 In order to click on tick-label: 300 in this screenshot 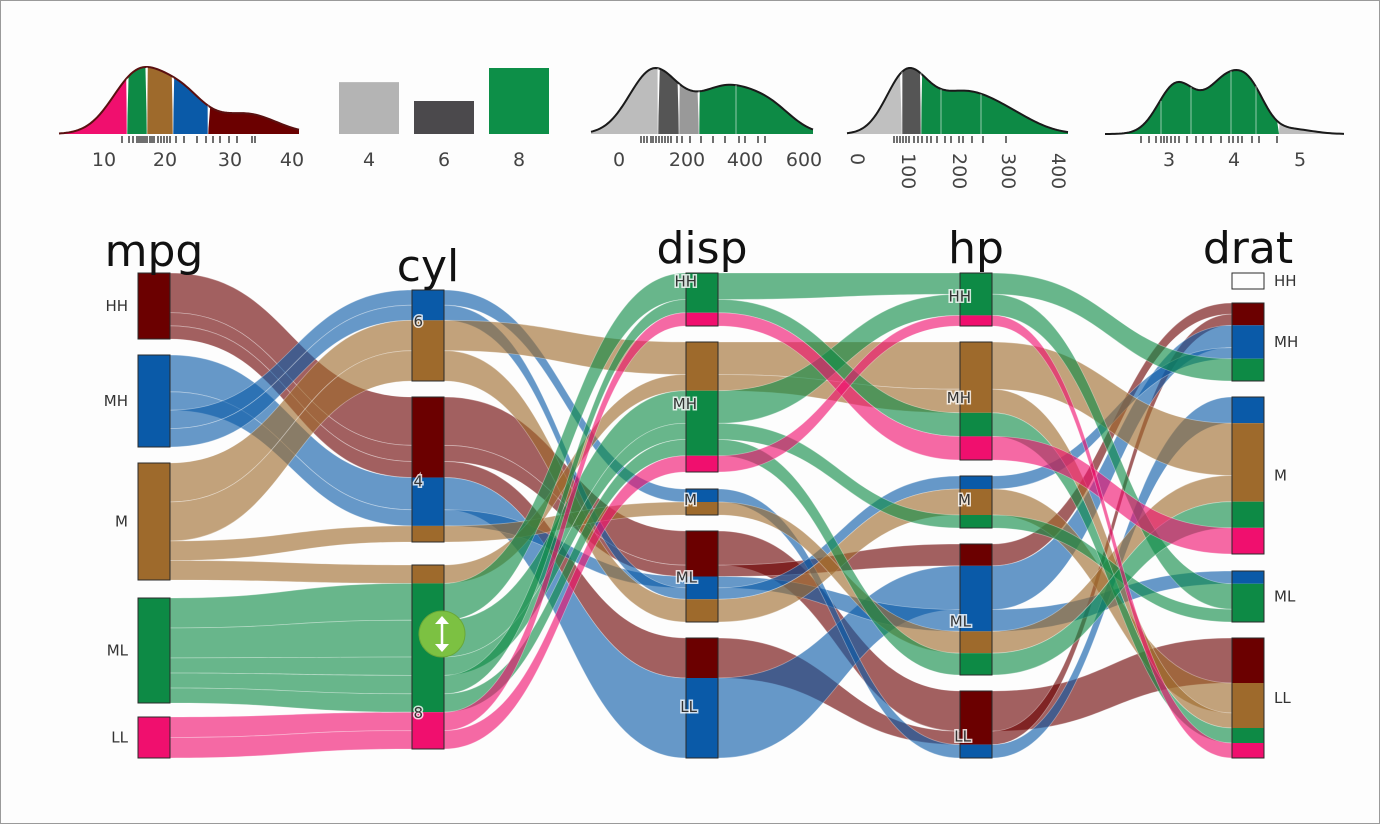, I will do `click(1008, 171)`.